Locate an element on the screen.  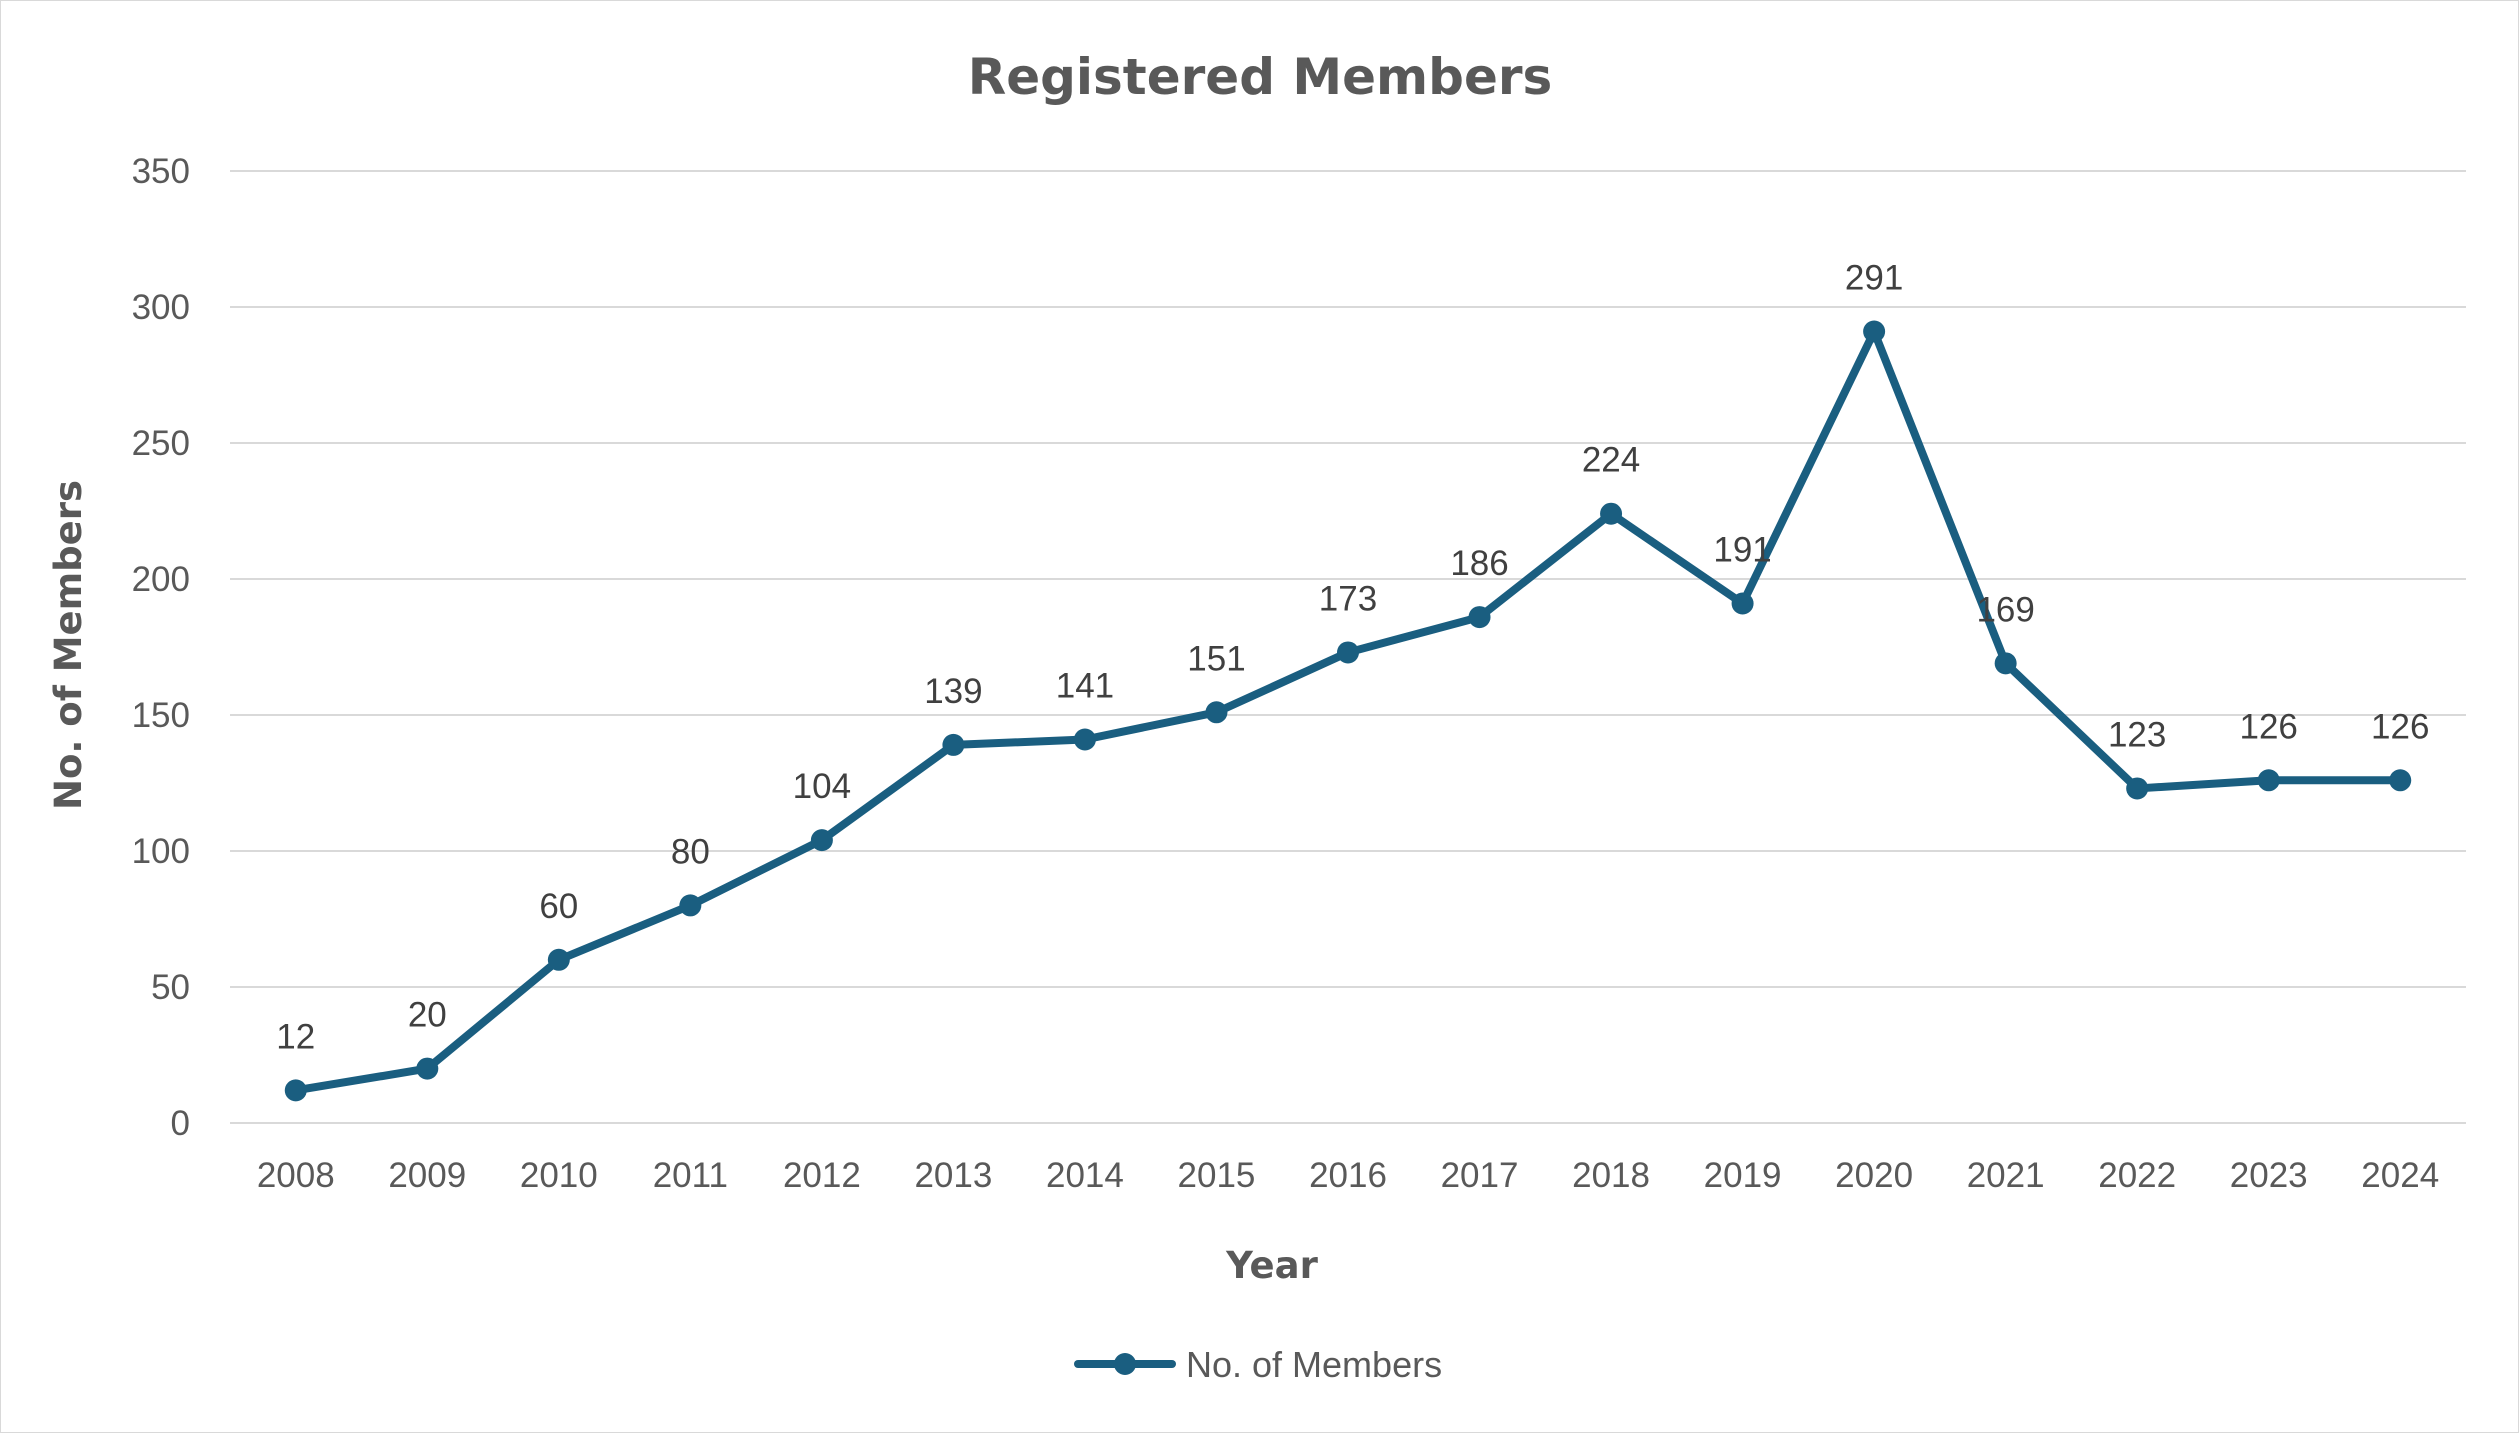
x-tick-label: 2014 is located at coordinates (1085, 1175).